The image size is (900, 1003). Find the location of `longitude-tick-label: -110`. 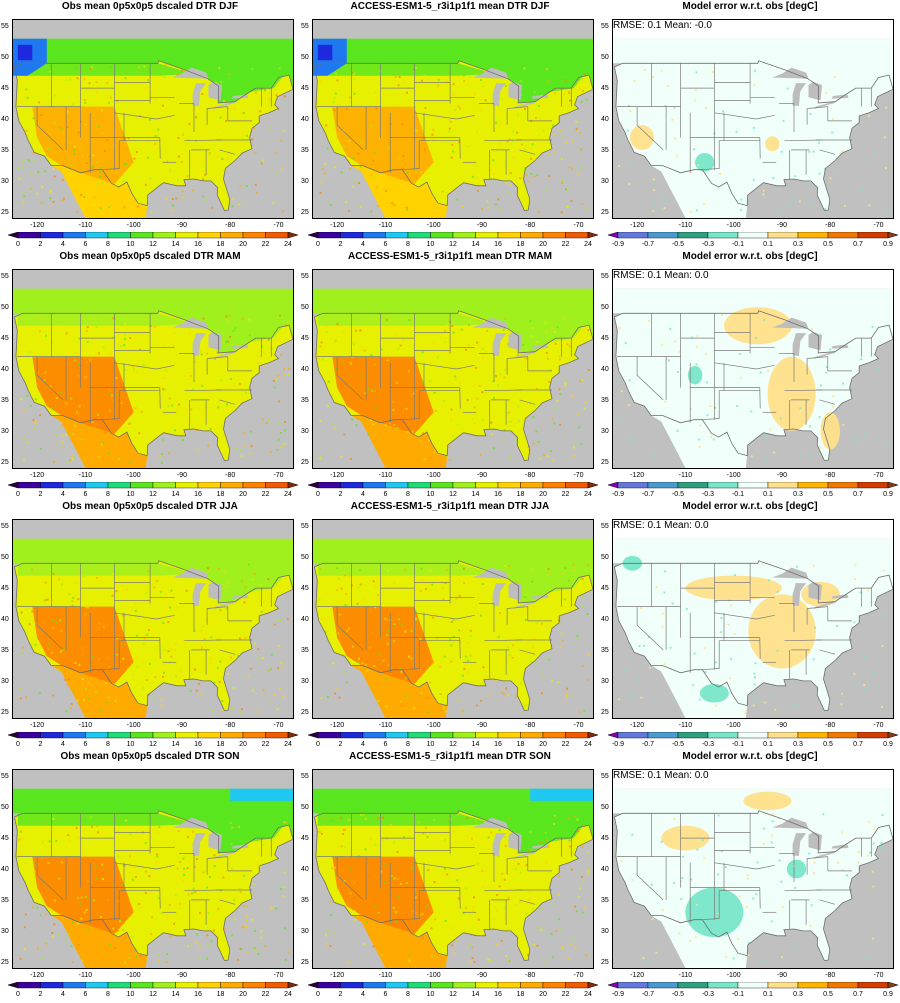

longitude-tick-label: -110 is located at coordinates (686, 725).